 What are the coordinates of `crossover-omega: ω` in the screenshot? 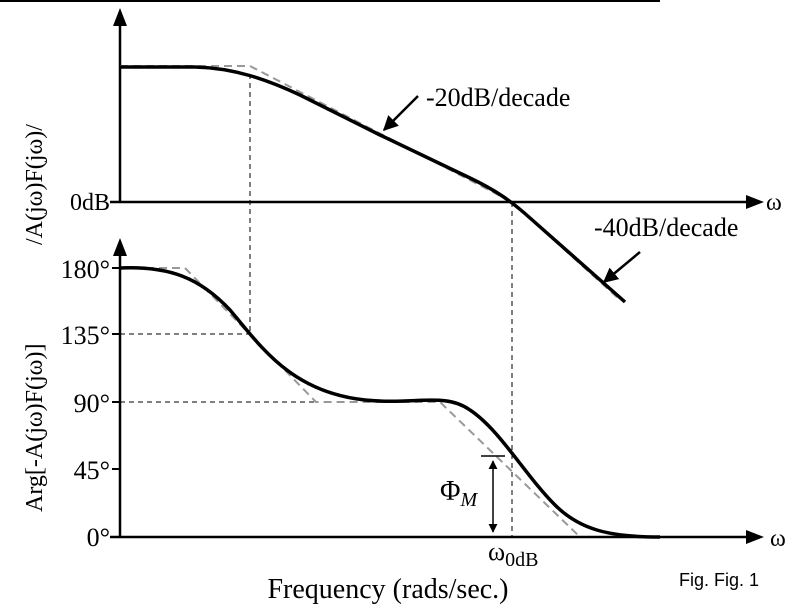 It's located at (496, 551).